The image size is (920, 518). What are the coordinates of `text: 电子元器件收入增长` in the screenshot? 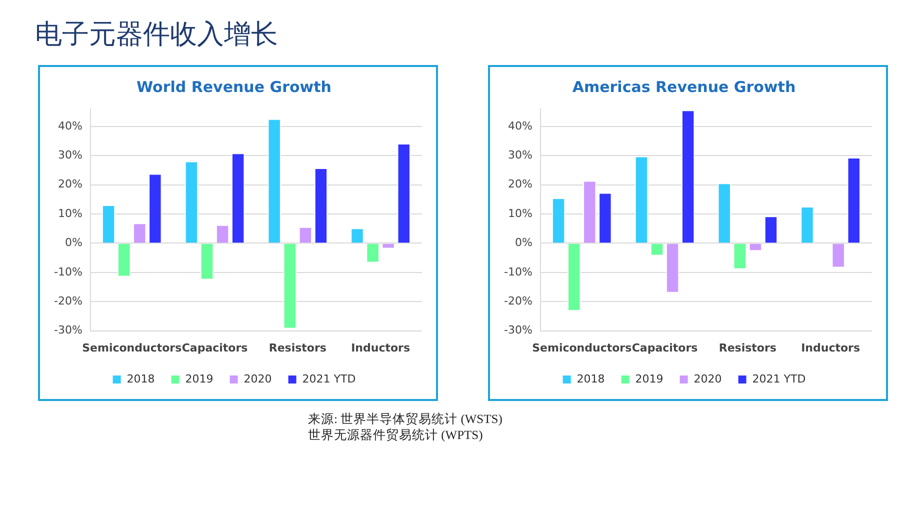 It's located at (156, 35).